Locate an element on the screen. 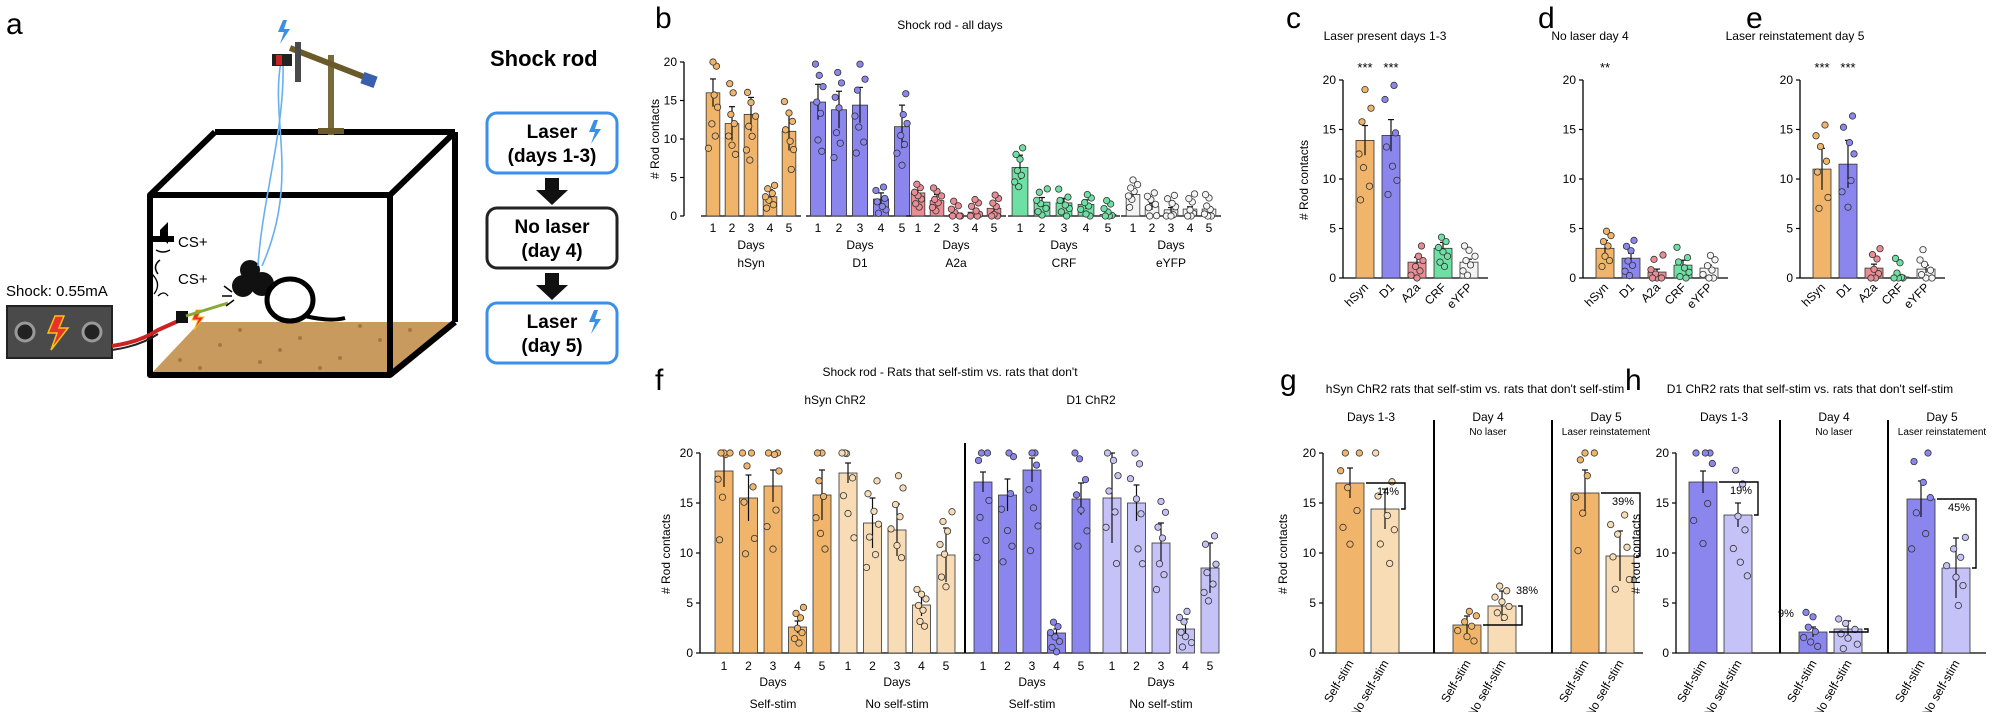 This screenshot has height=712, width=2000. flow-box-1: Laser (days 1-3) is located at coordinates (552, 143).